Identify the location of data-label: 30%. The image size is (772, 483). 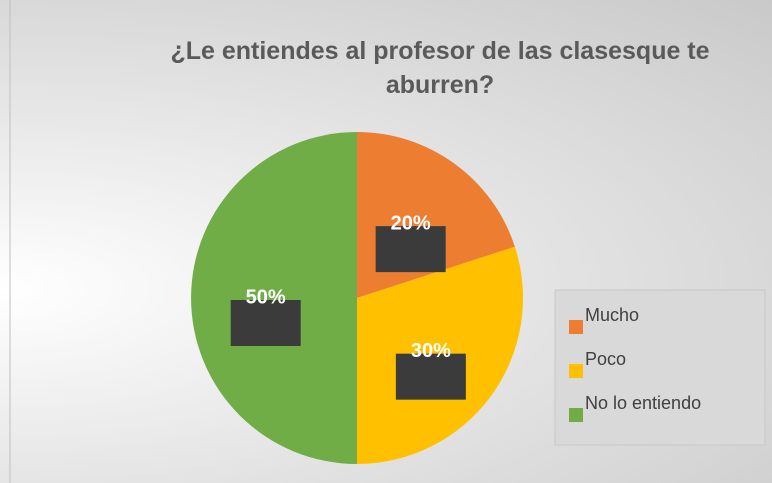
(431, 351).